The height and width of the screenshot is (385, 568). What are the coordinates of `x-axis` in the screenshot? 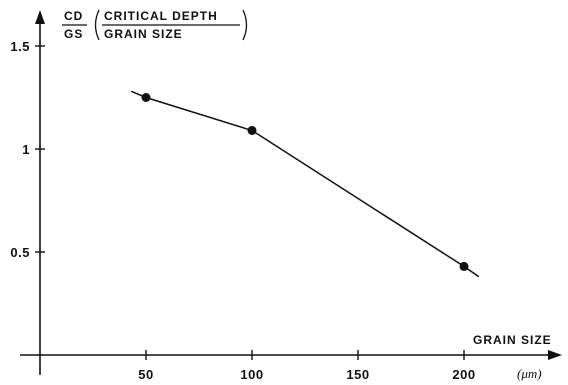 It's located at (291, 355).